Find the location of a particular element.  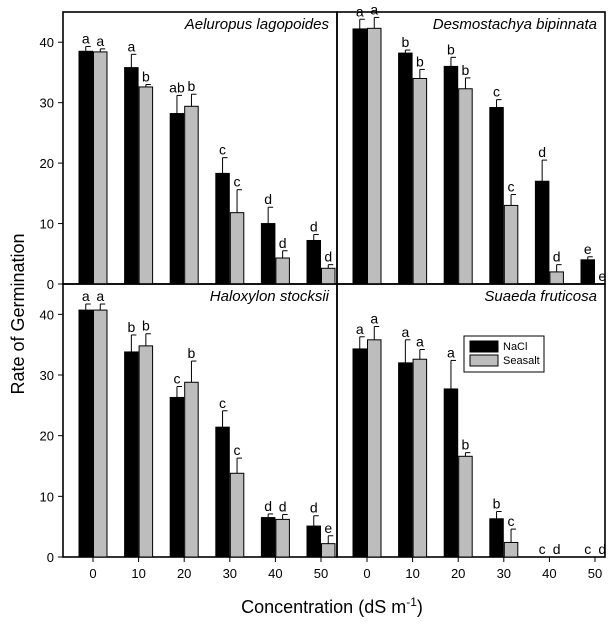

x-tick-label: 20 is located at coordinates (184, 573).